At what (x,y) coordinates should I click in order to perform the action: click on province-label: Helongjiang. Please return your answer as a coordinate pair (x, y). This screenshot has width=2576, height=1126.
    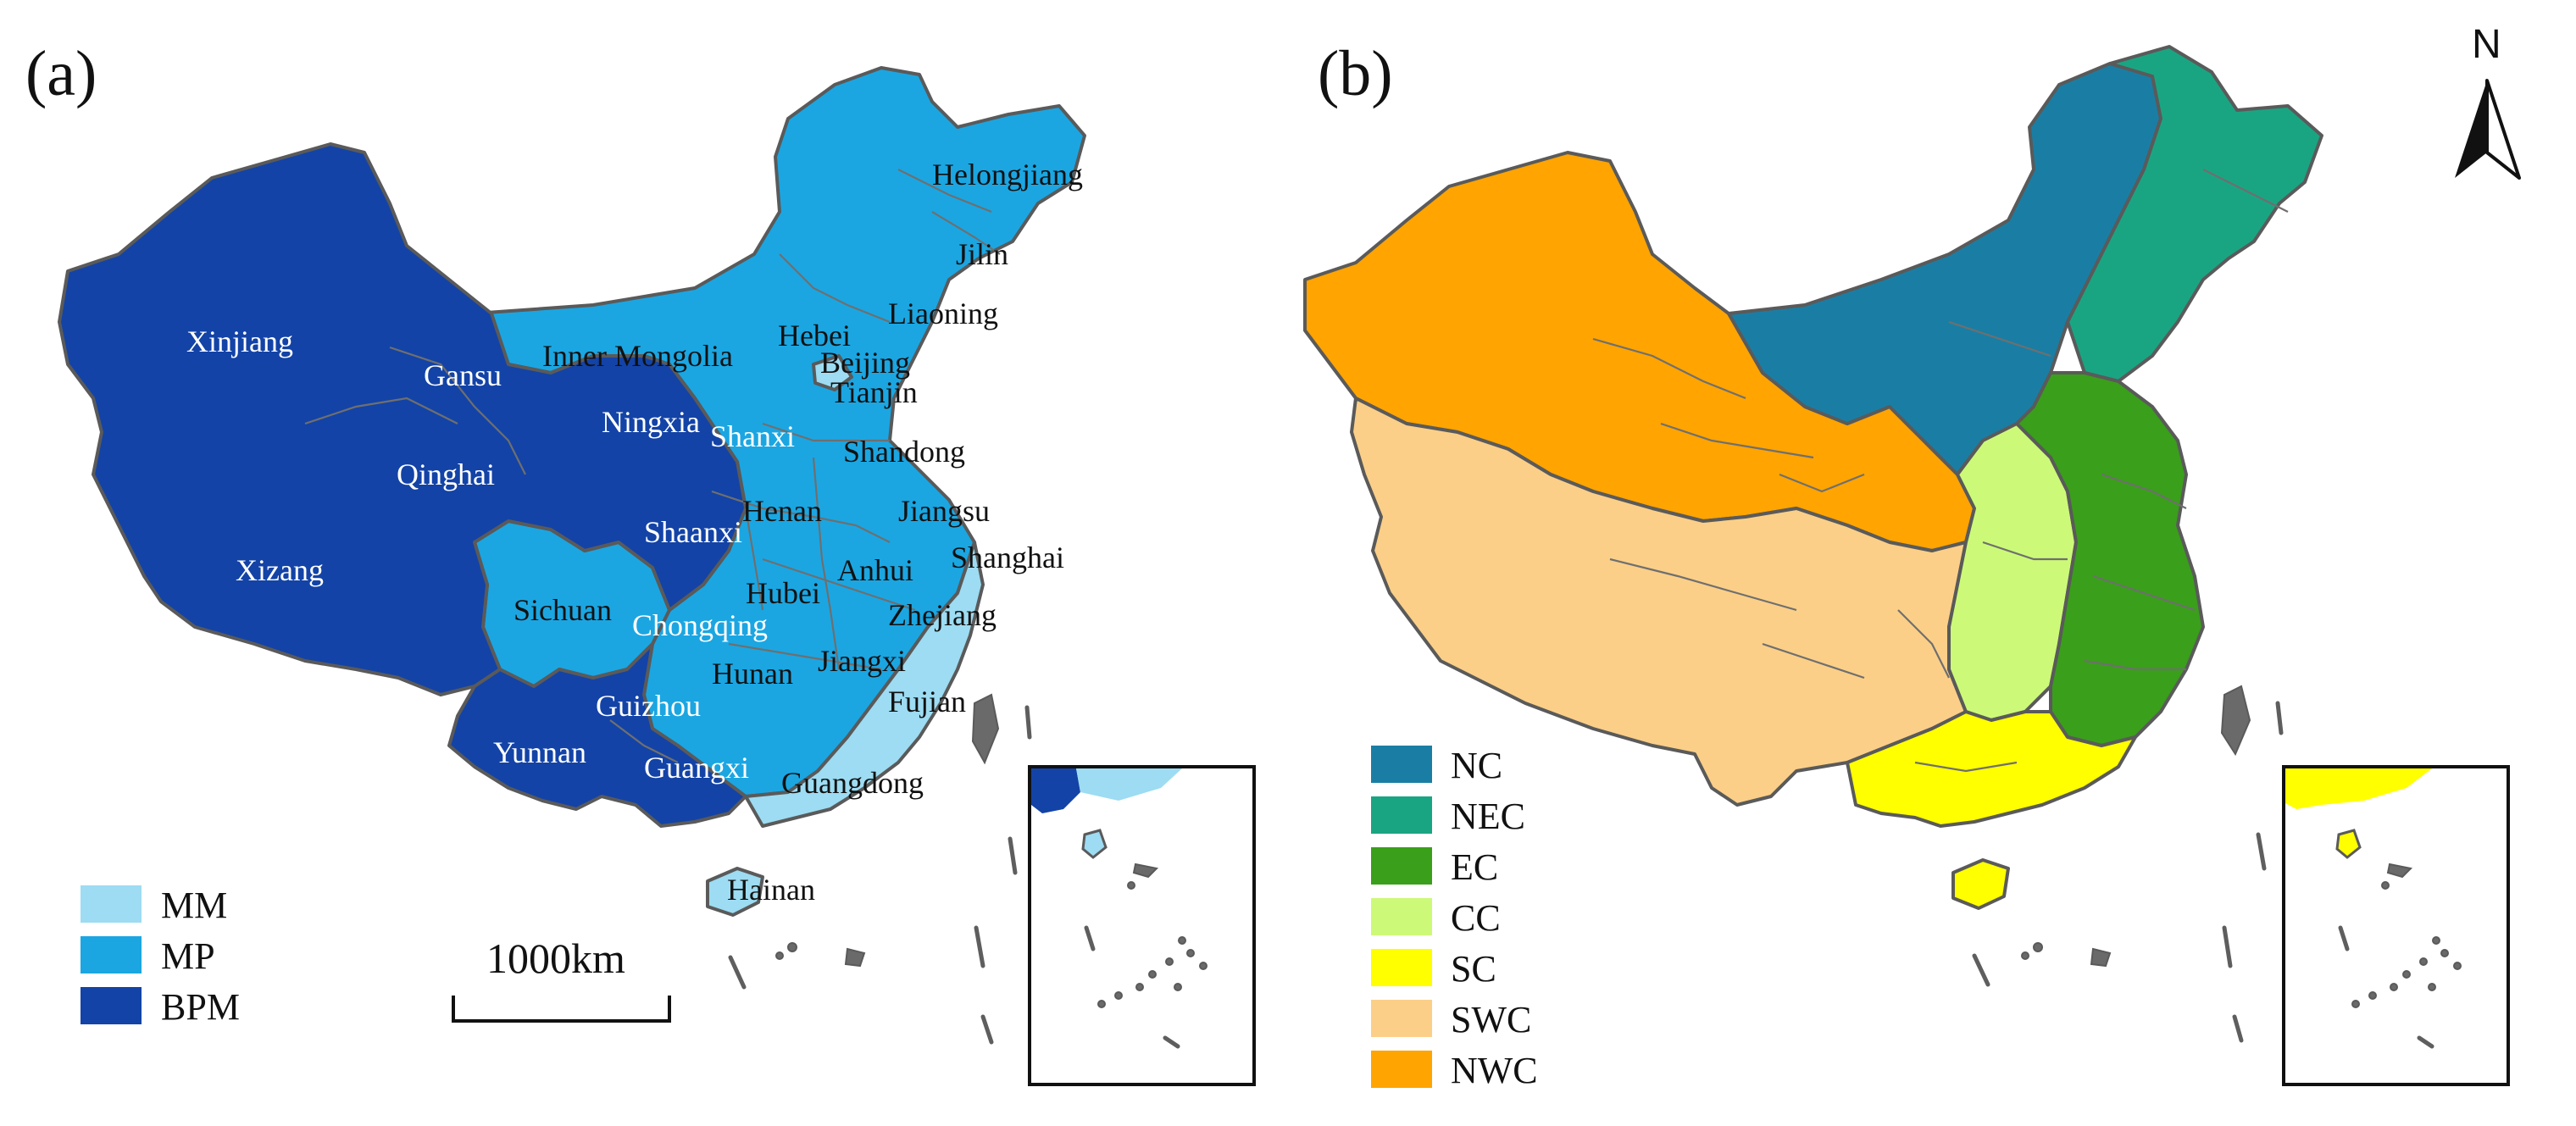
    Looking at the image, I should click on (1007, 174).